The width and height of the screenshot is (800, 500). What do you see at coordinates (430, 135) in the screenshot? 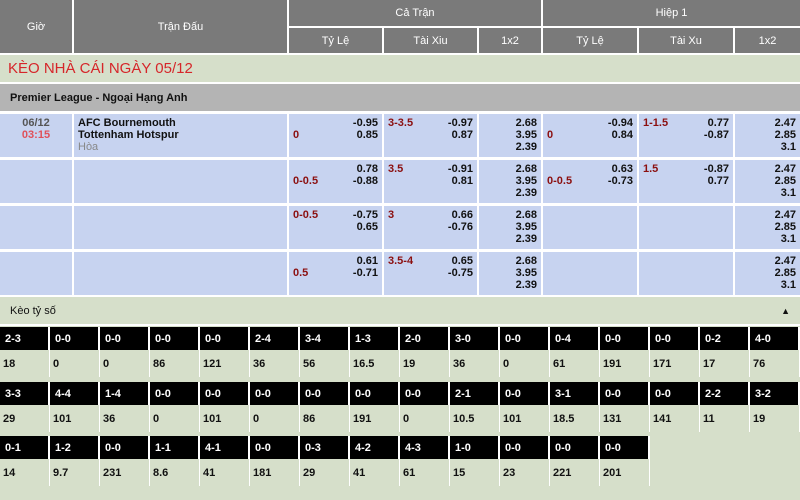
I see `over-under-odds-cell: 3-3.5 -0.97 0.87` at bounding box center [430, 135].